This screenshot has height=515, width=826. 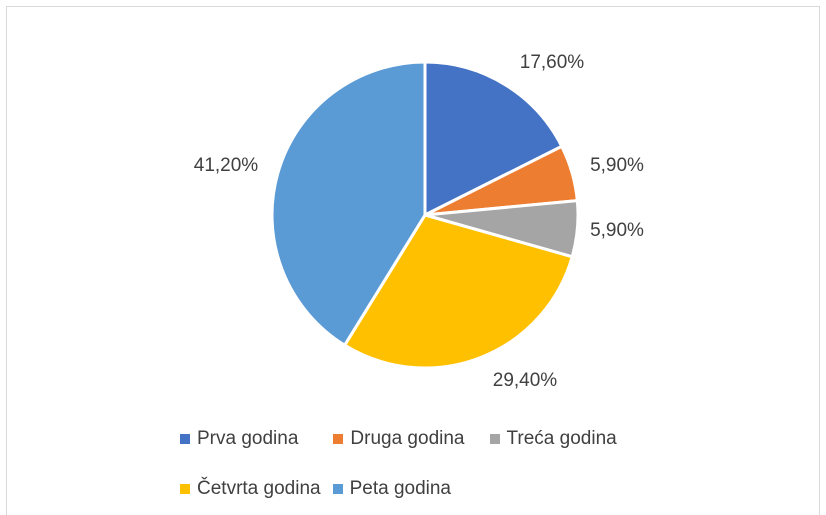 What do you see at coordinates (493, 138) in the screenshot?
I see `pie-slice-prva-godina` at bounding box center [493, 138].